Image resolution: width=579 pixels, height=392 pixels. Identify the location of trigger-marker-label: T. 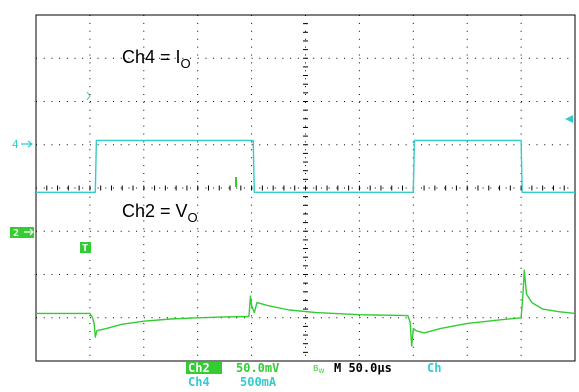
(85, 248).